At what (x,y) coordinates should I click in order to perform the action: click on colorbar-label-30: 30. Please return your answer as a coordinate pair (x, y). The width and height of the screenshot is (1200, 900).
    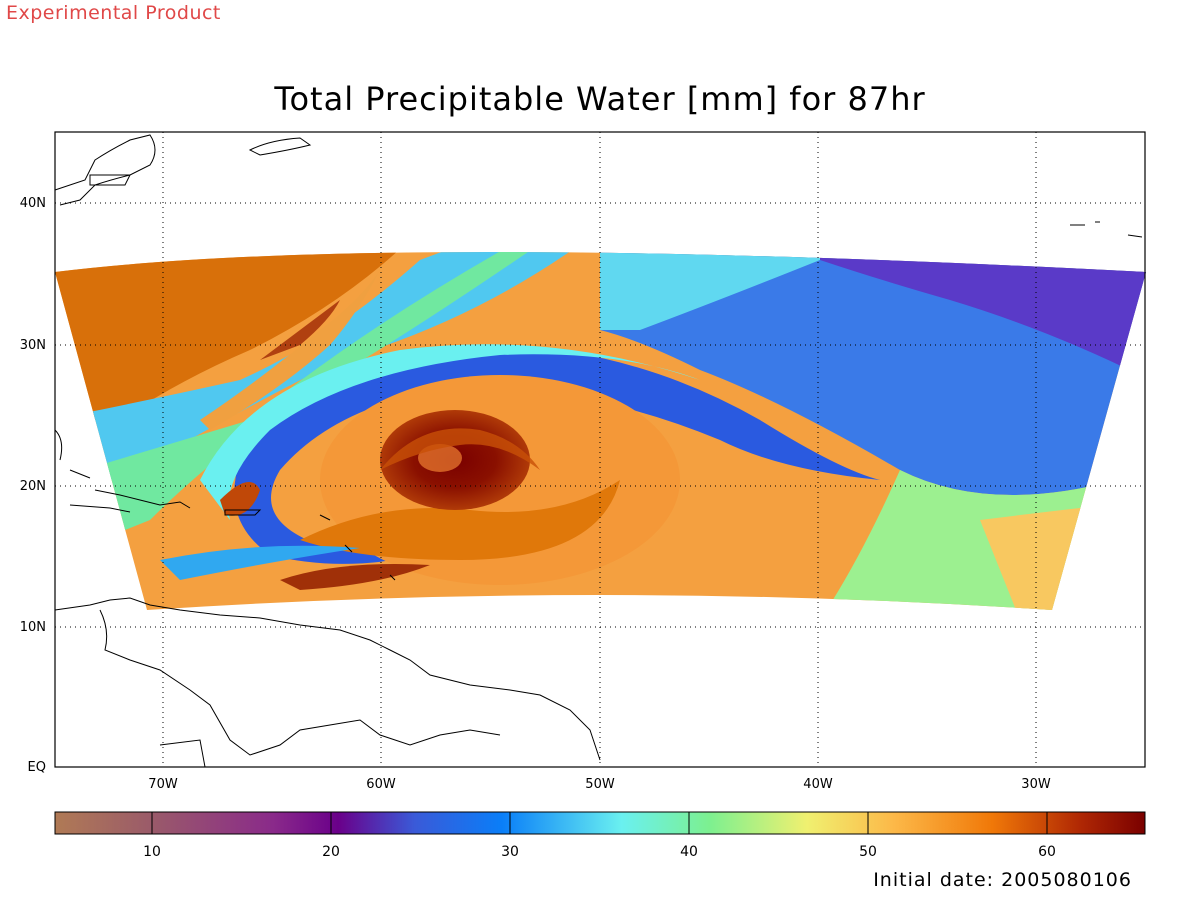
    Looking at the image, I should click on (510, 852).